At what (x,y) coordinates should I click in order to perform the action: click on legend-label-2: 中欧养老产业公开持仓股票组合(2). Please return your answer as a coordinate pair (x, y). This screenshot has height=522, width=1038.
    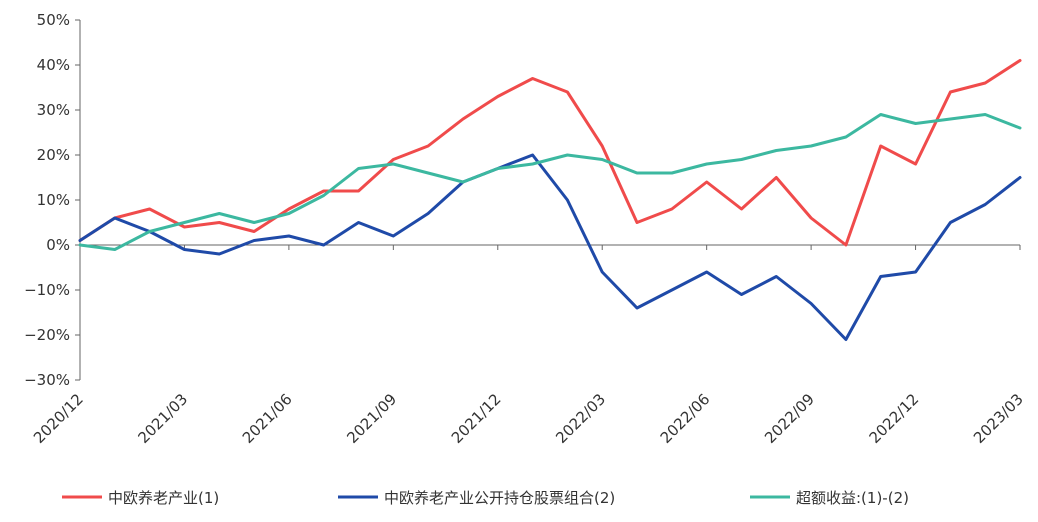
    Looking at the image, I should click on (499, 498).